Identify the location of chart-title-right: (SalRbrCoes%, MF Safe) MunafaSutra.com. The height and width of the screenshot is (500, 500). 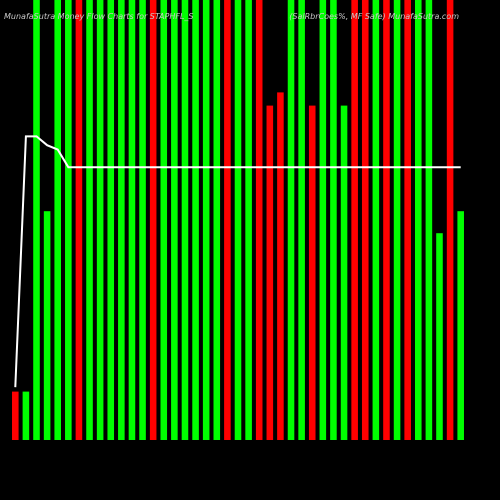
(374, 16).